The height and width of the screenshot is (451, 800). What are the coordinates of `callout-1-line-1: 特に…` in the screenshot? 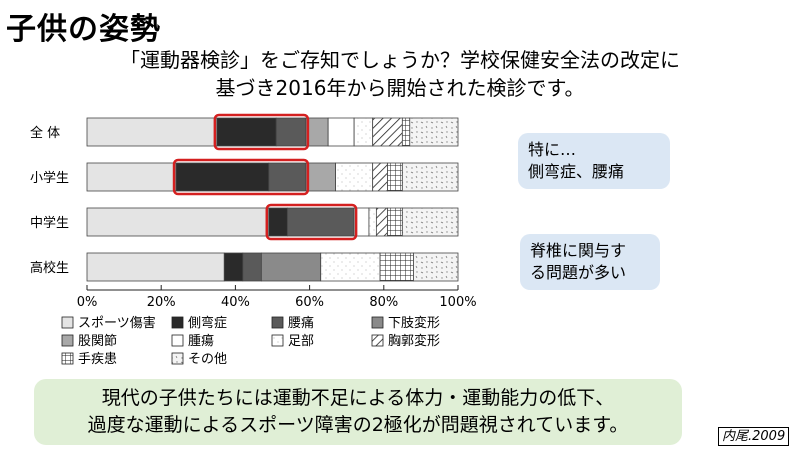 It's located at (552, 149).